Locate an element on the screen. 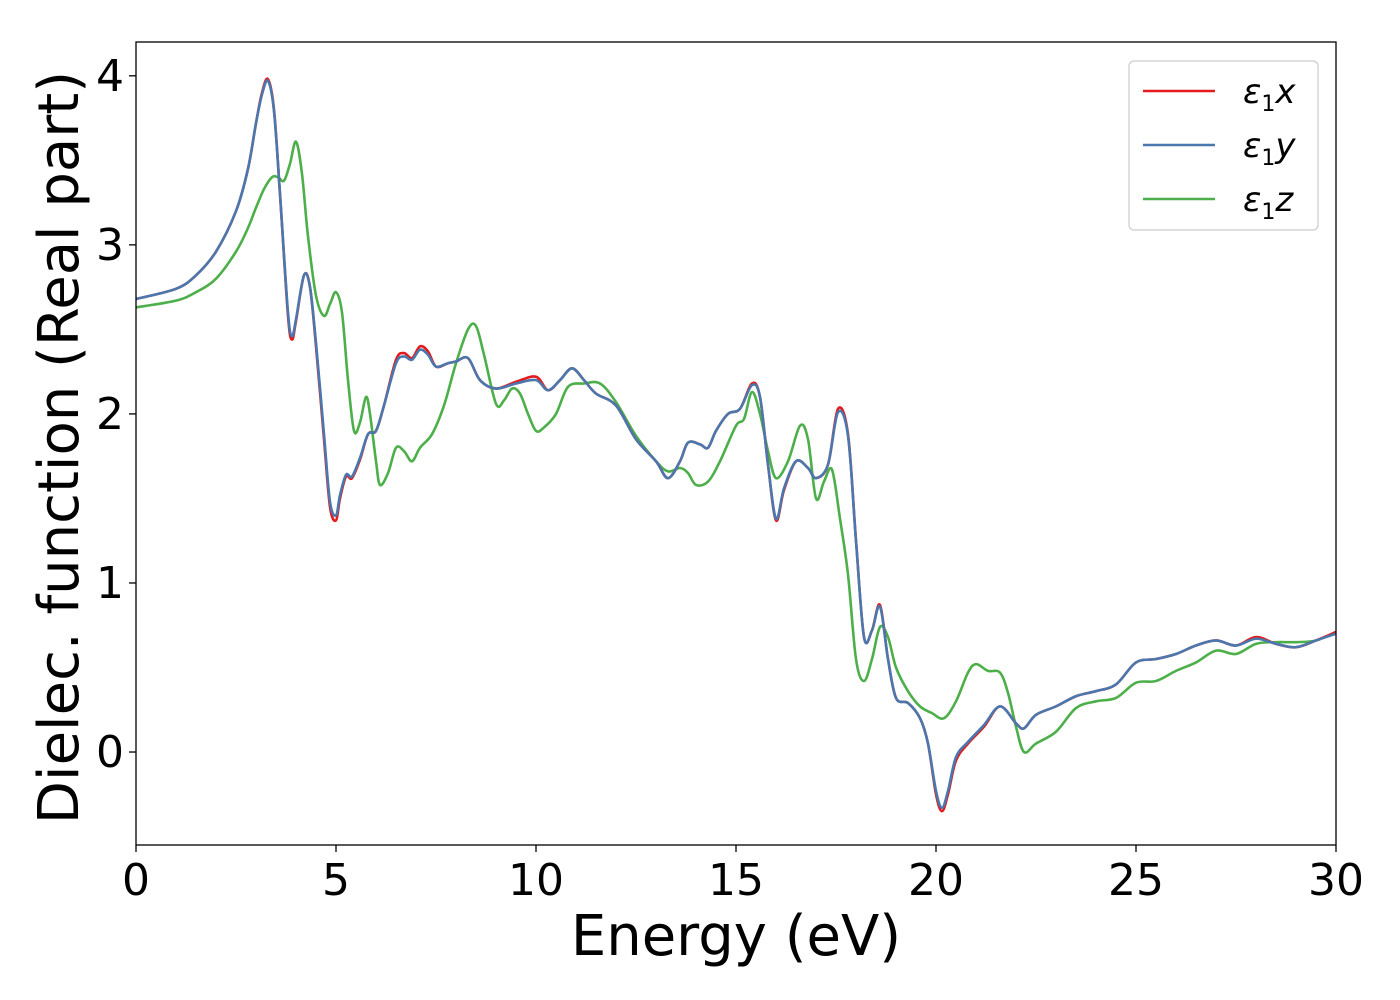 The height and width of the screenshot is (1000, 1400). y-tick-label: 0 is located at coordinates (110, 752).